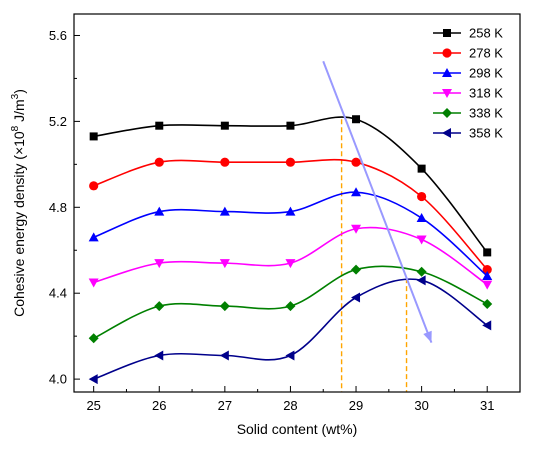 The height and width of the screenshot is (449, 550). Describe the element at coordinates (58, 379) in the screenshot. I see `y-tick-label: 4.0` at that location.